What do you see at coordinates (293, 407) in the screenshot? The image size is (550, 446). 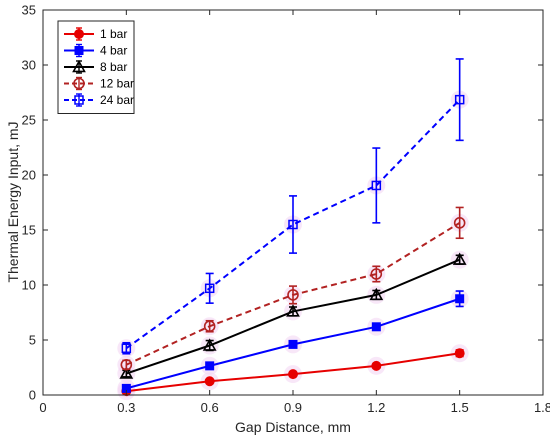 I see `x-tick-label: 0.9` at bounding box center [293, 407].